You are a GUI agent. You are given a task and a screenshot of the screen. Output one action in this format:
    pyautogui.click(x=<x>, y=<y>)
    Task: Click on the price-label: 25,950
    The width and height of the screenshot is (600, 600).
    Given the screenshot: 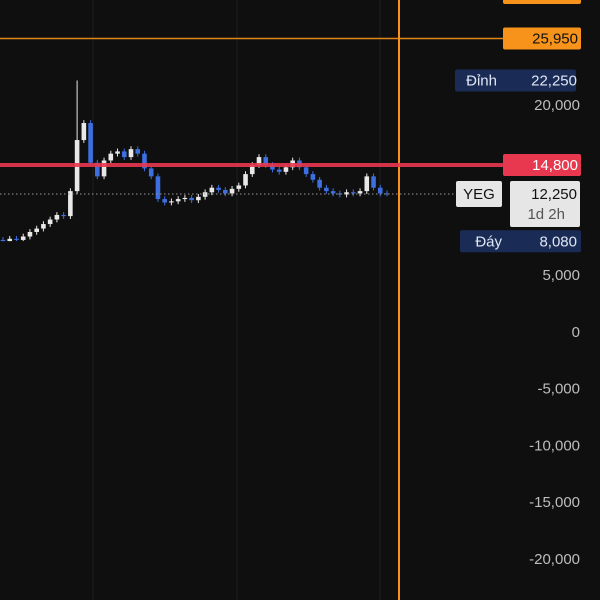 What is the action you would take?
    pyautogui.click(x=555, y=38)
    